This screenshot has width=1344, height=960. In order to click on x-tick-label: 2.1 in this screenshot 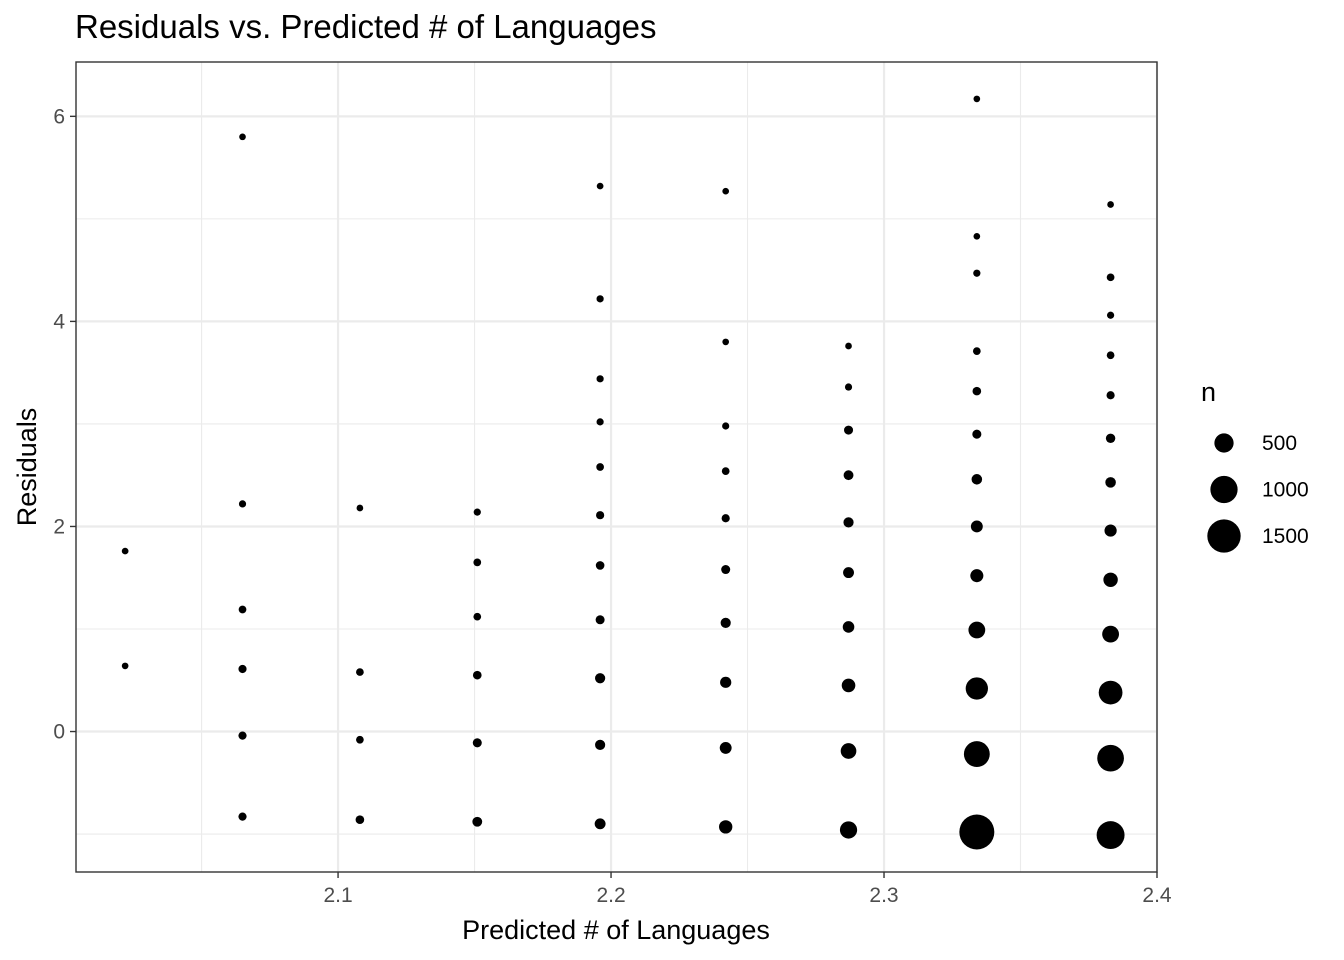, I will do `click(337, 895)`.